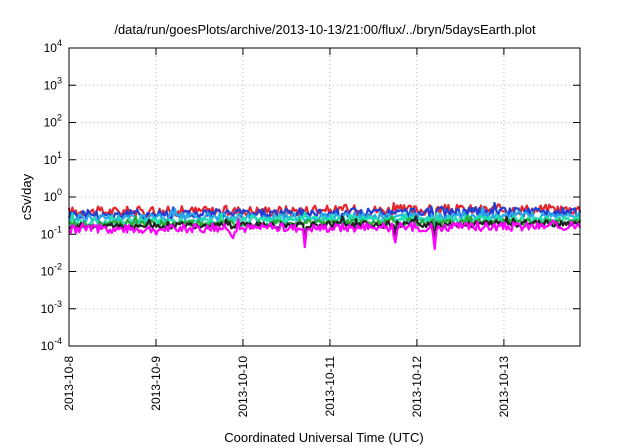 Image resolution: width=640 pixels, height=448 pixels. What do you see at coordinates (51, 232) in the screenshot?
I see `y-tick-label: 10⁻¹` at bounding box center [51, 232].